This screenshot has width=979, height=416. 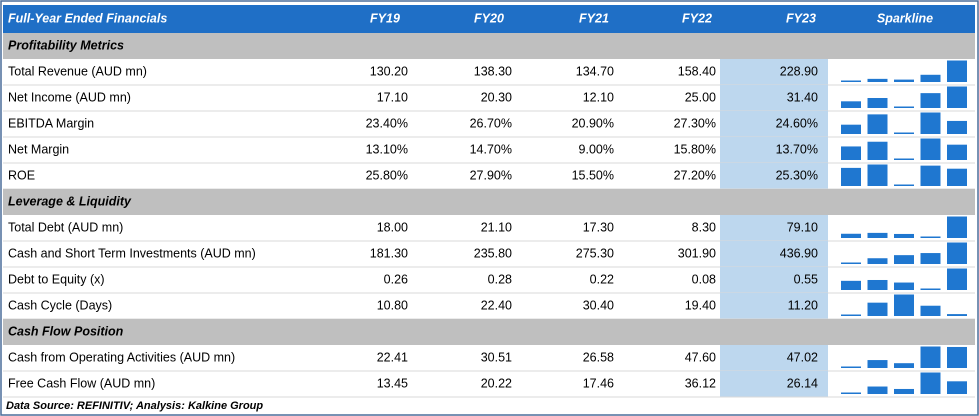 I want to click on row-label: Free Cash Flow (AUD mn), so click(x=81, y=383).